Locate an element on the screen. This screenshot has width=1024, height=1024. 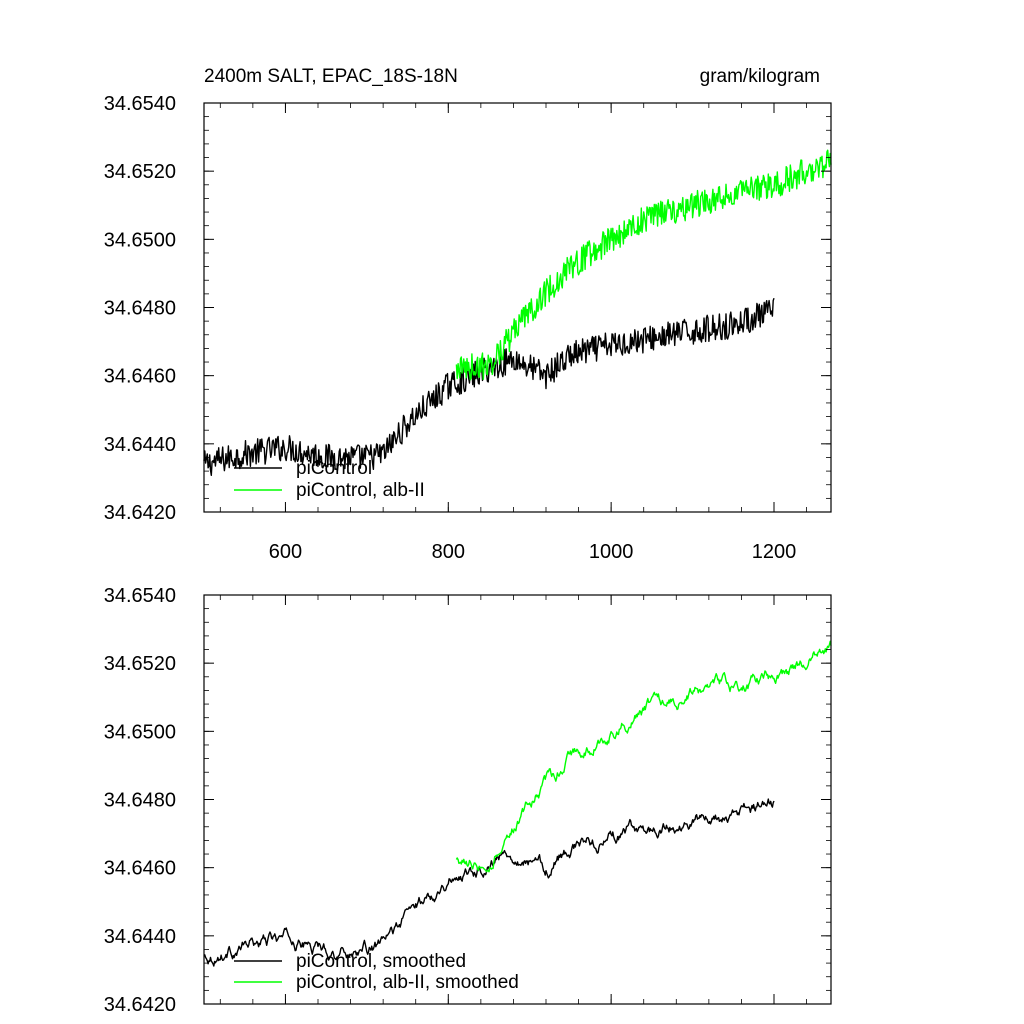
x-tick-label: 800 is located at coordinates (448, 552).